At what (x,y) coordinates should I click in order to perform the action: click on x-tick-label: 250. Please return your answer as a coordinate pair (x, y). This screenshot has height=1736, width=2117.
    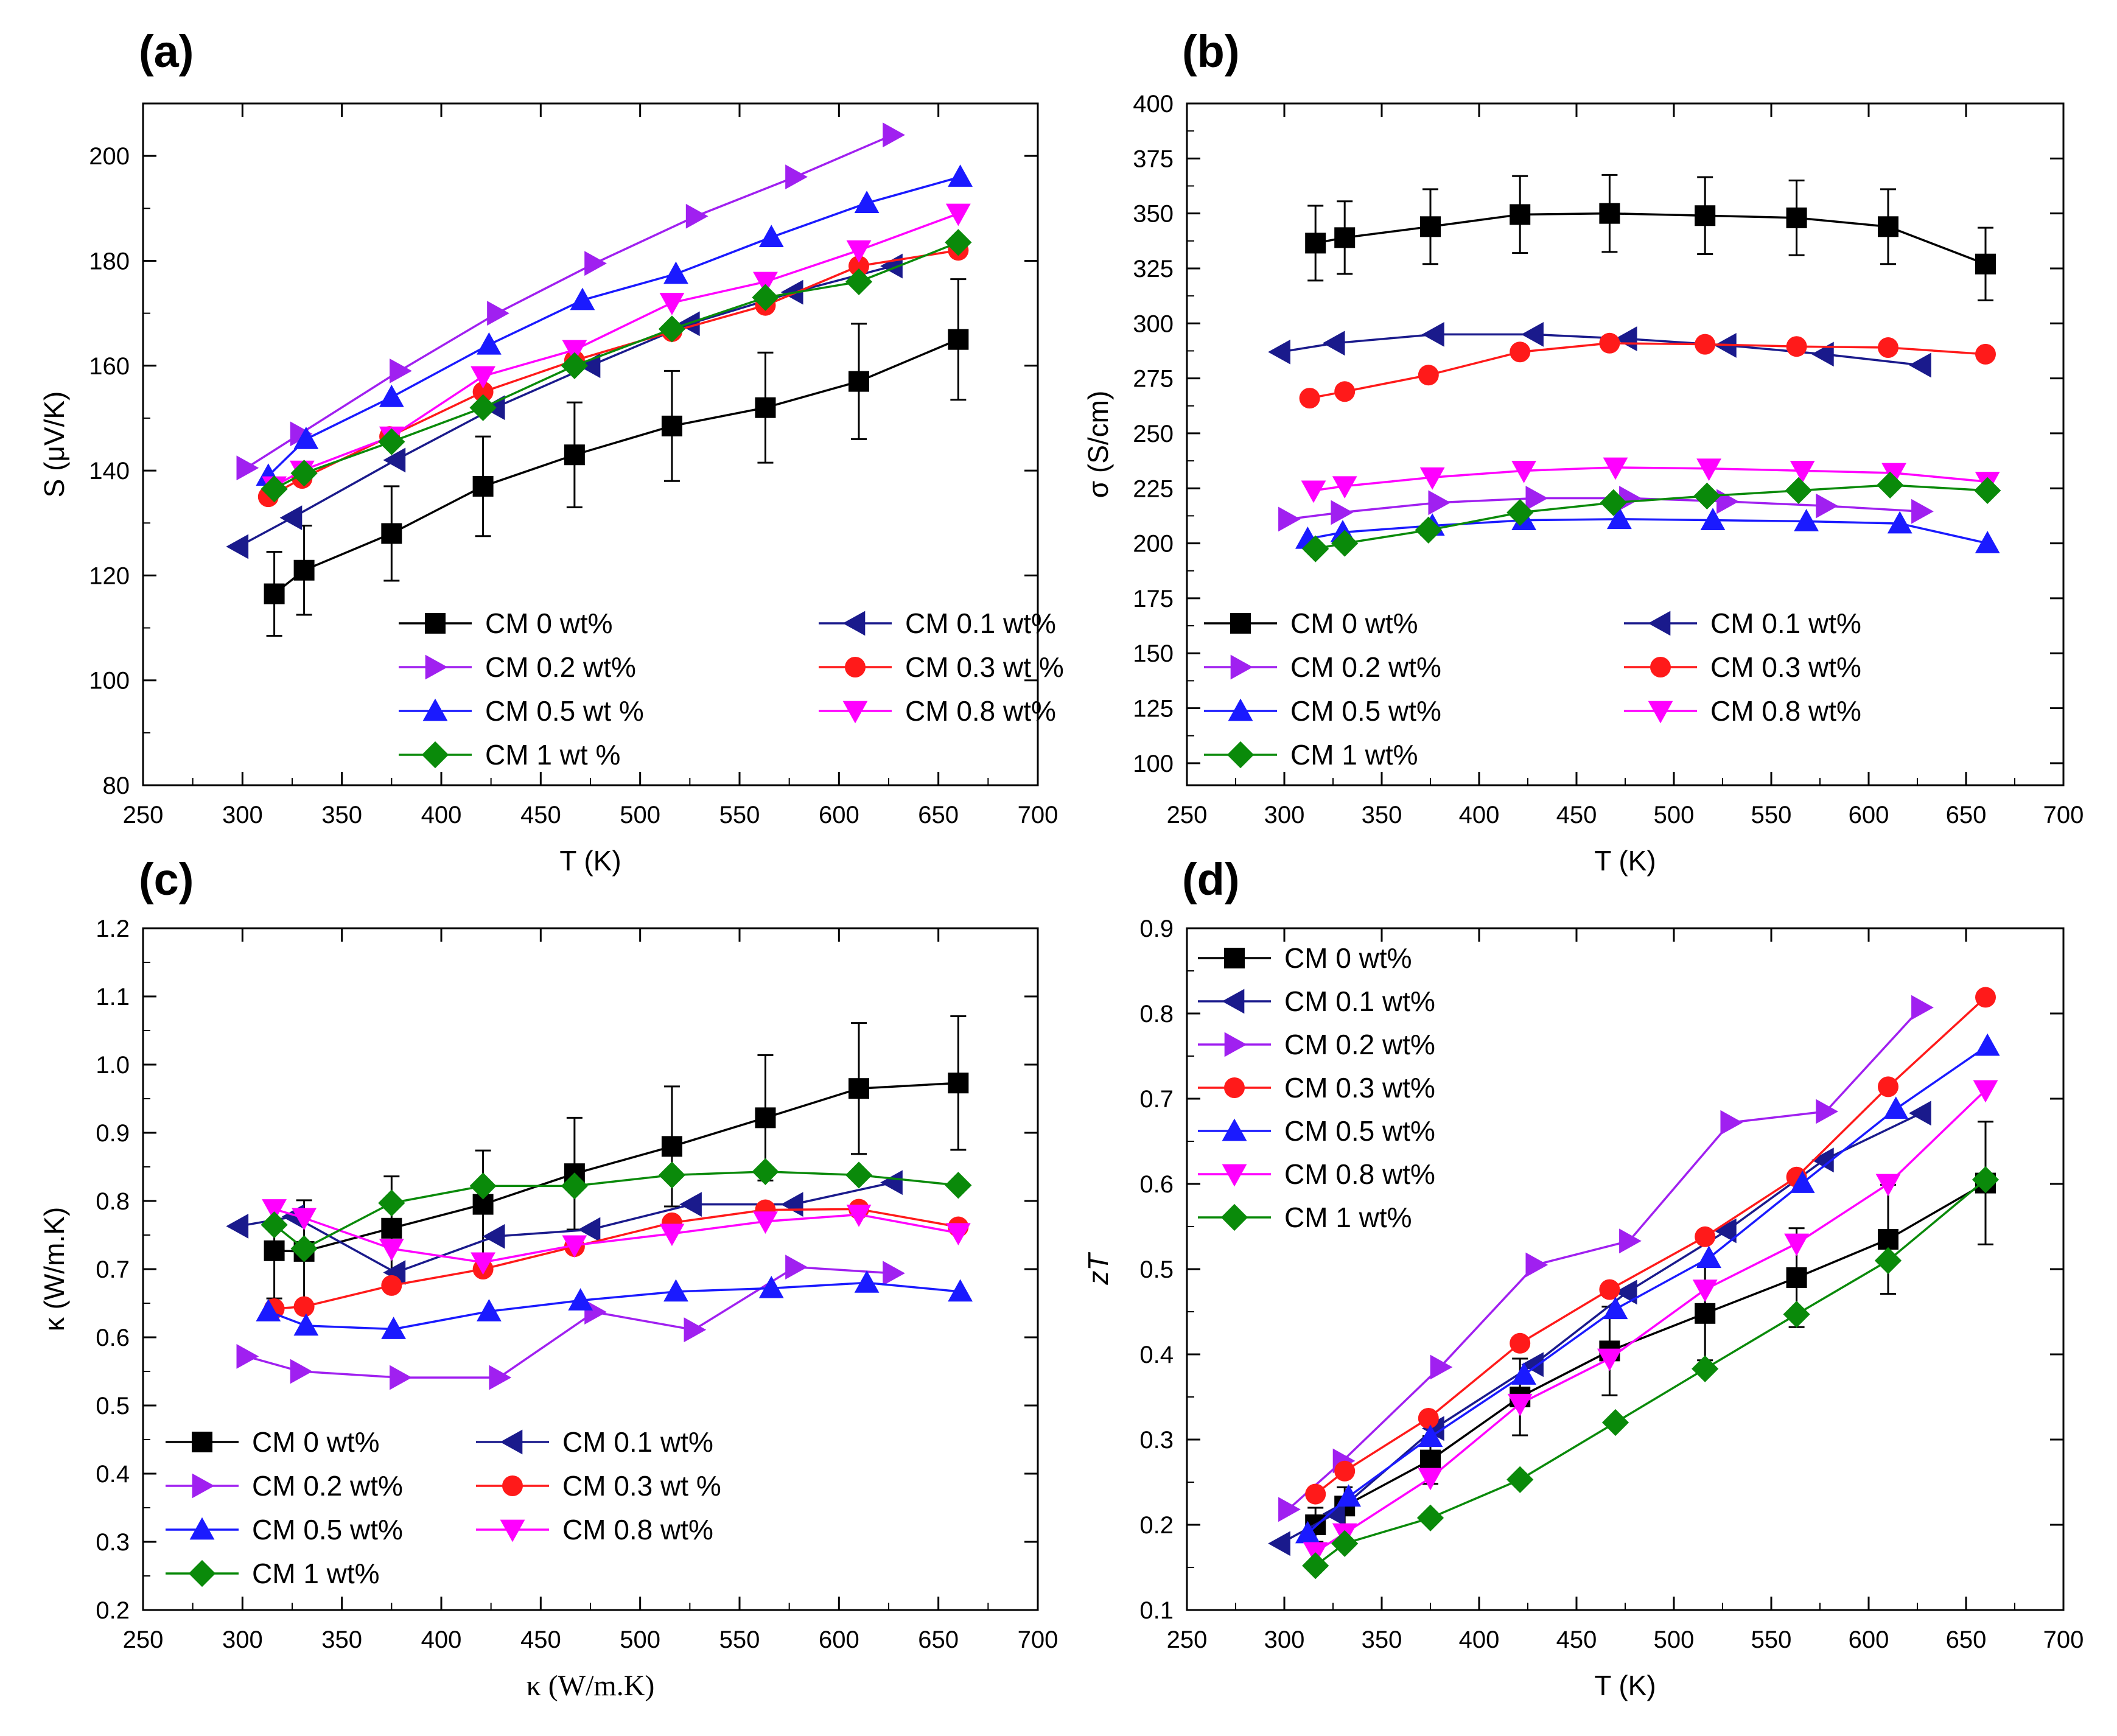
    Looking at the image, I should click on (143, 1640).